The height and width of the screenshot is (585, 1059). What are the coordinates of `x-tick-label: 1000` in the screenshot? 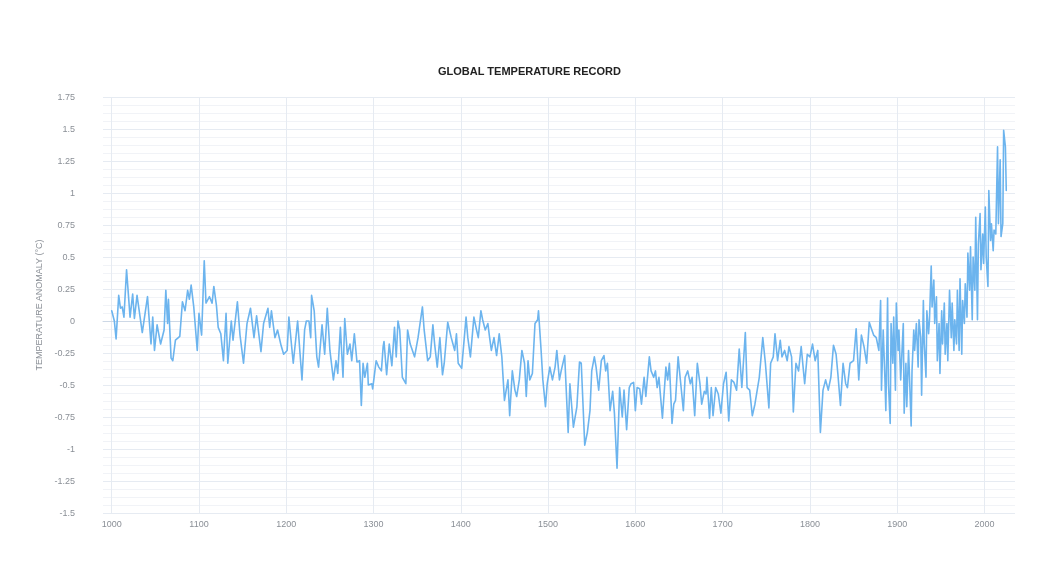 It's located at (111, 523).